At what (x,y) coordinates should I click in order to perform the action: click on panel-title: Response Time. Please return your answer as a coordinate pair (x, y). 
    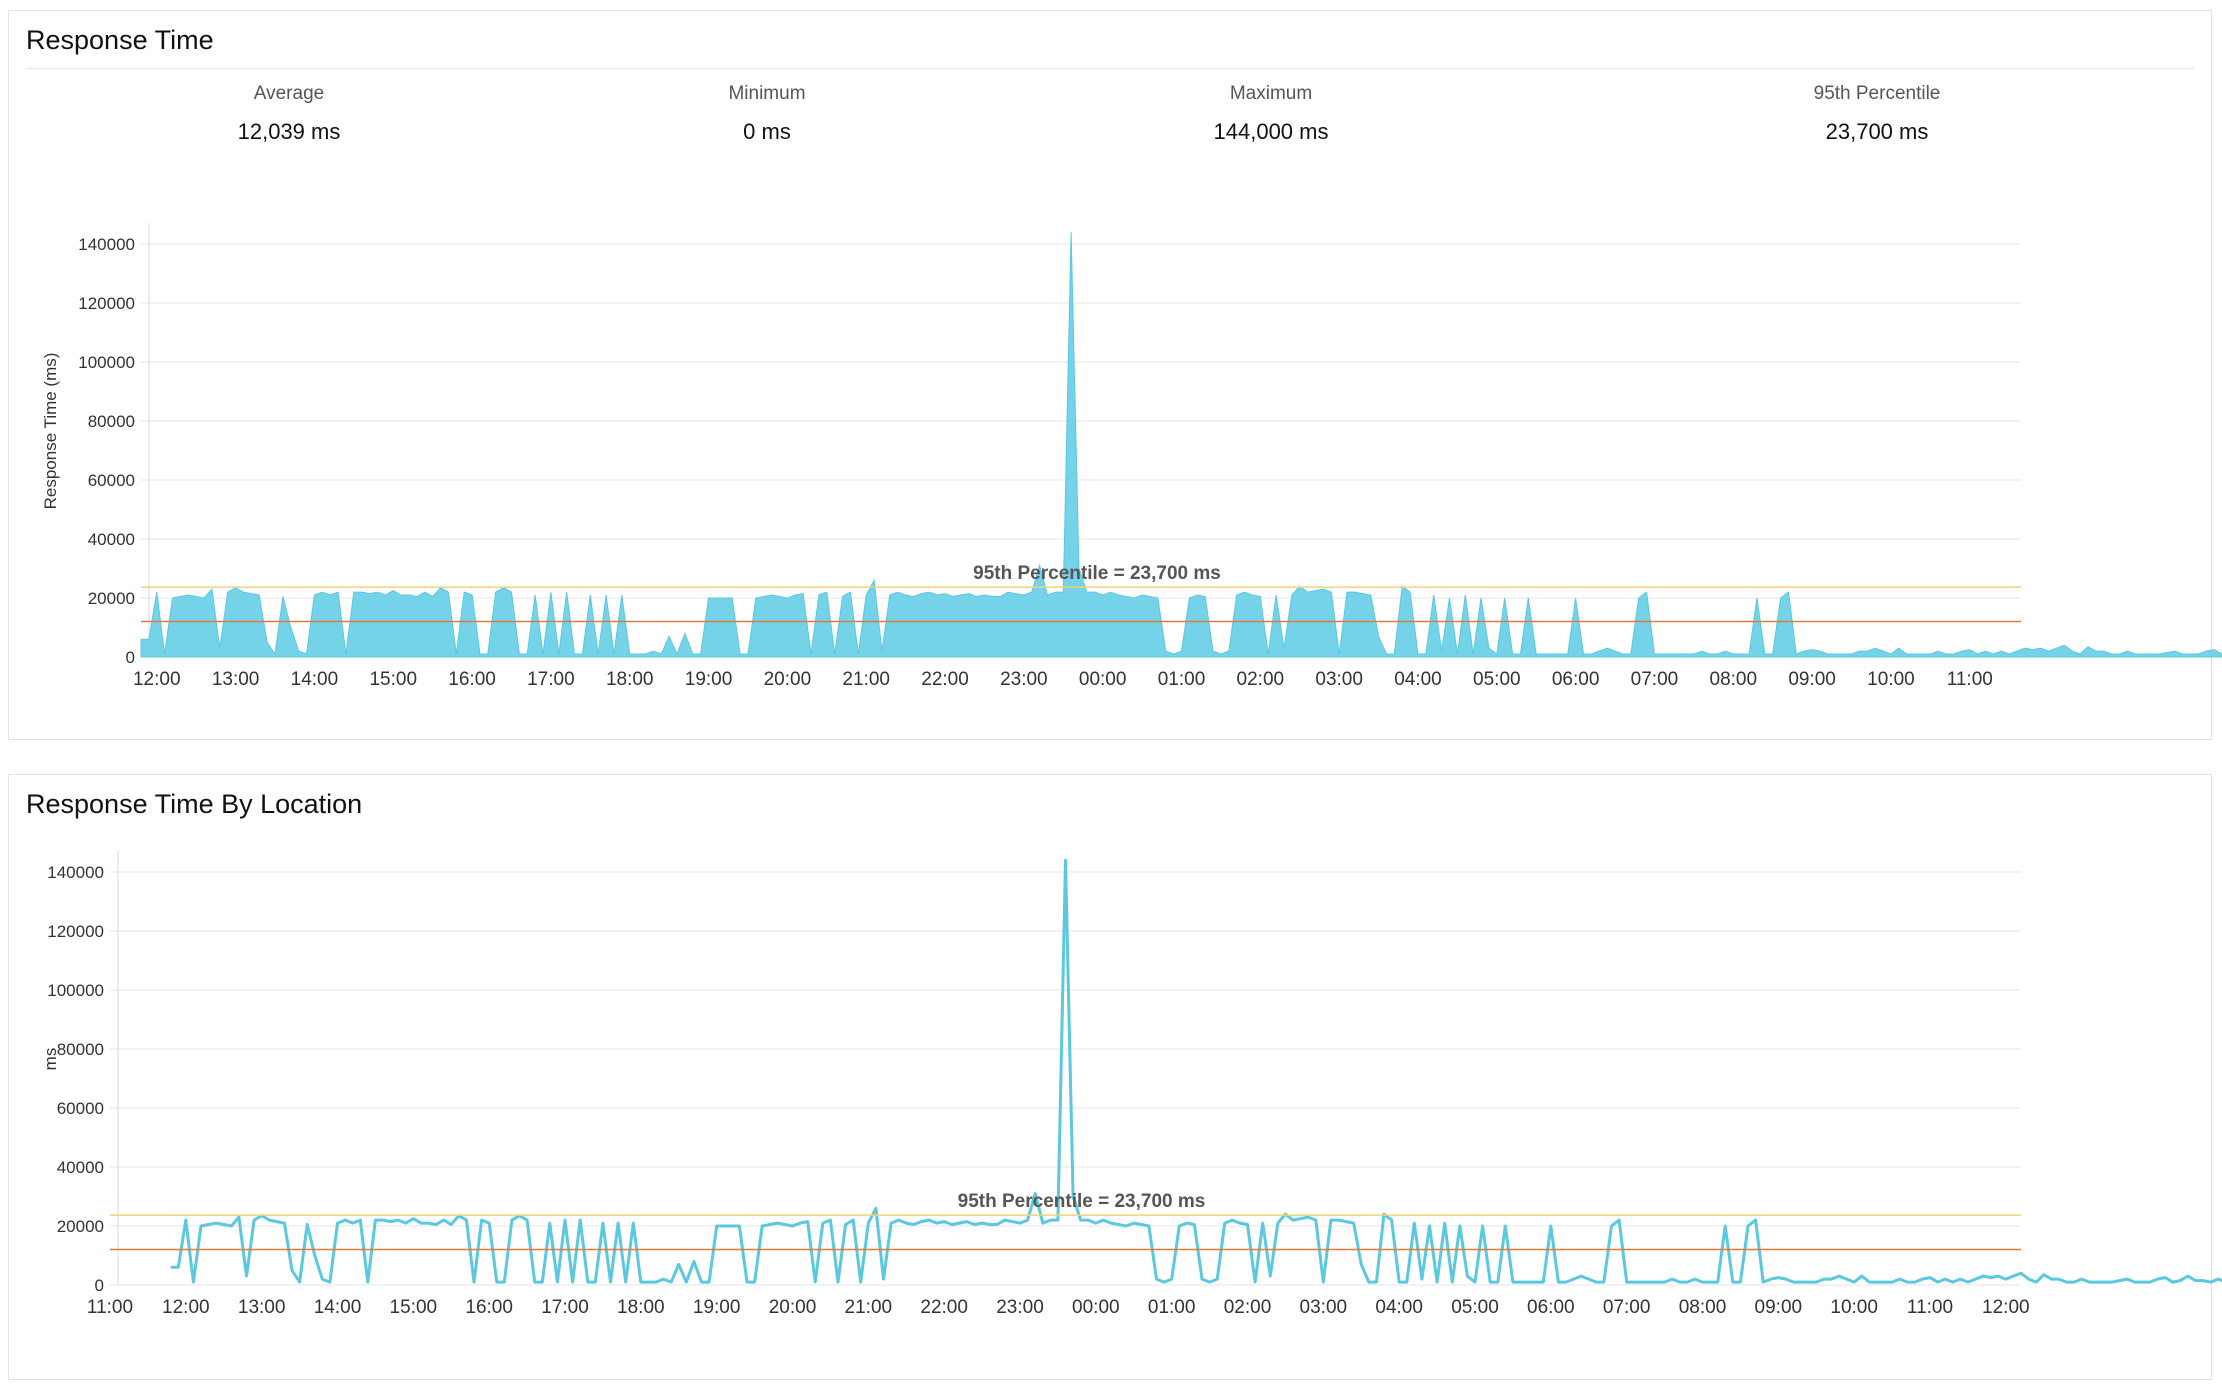
    Looking at the image, I should click on (120, 40).